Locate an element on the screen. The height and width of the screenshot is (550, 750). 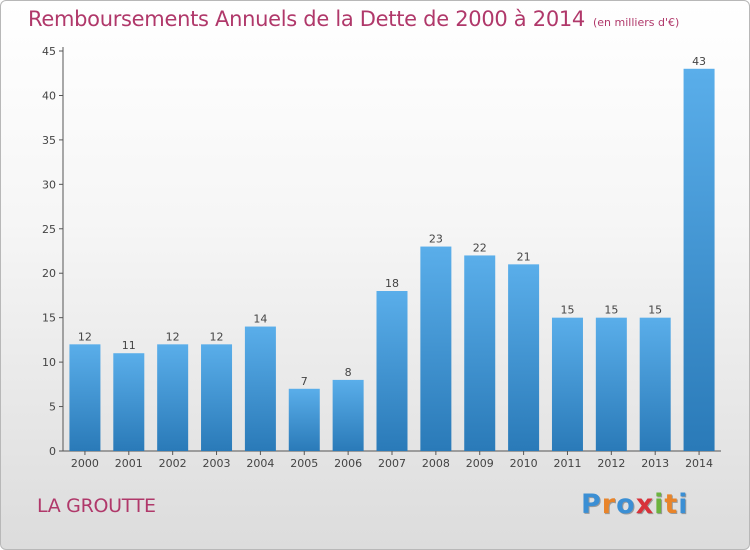
logo-letter: t is located at coordinates (671, 504).